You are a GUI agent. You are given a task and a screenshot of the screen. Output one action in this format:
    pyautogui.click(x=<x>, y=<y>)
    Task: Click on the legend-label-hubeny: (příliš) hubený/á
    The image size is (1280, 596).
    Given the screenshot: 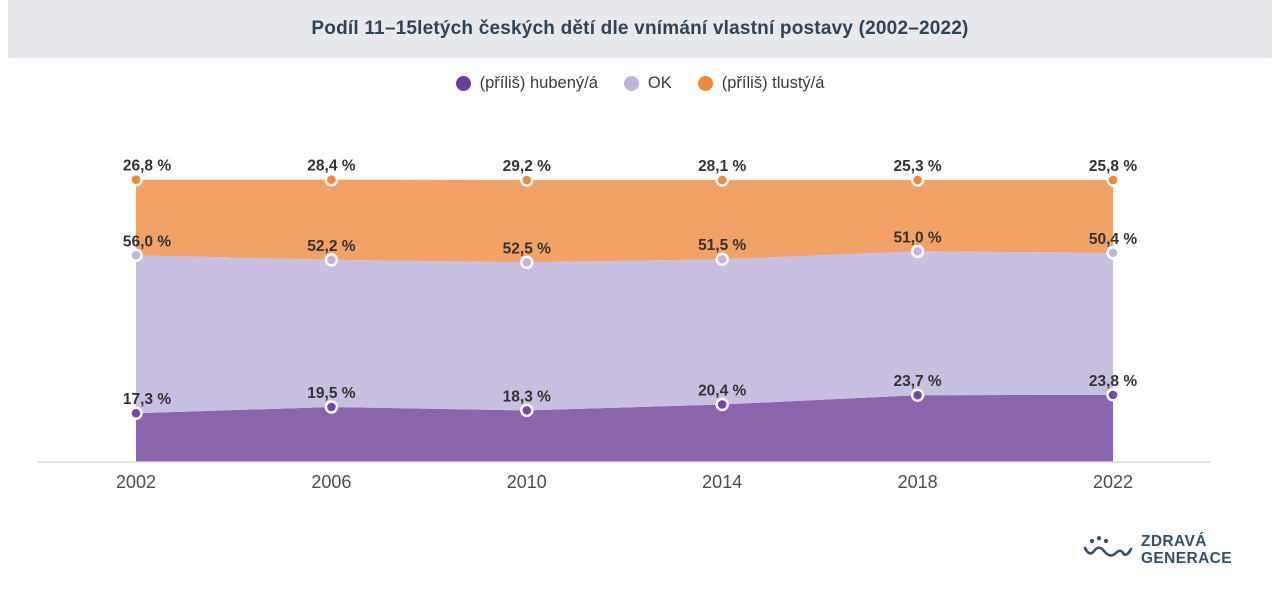 What is the action you would take?
    pyautogui.click(x=538, y=82)
    